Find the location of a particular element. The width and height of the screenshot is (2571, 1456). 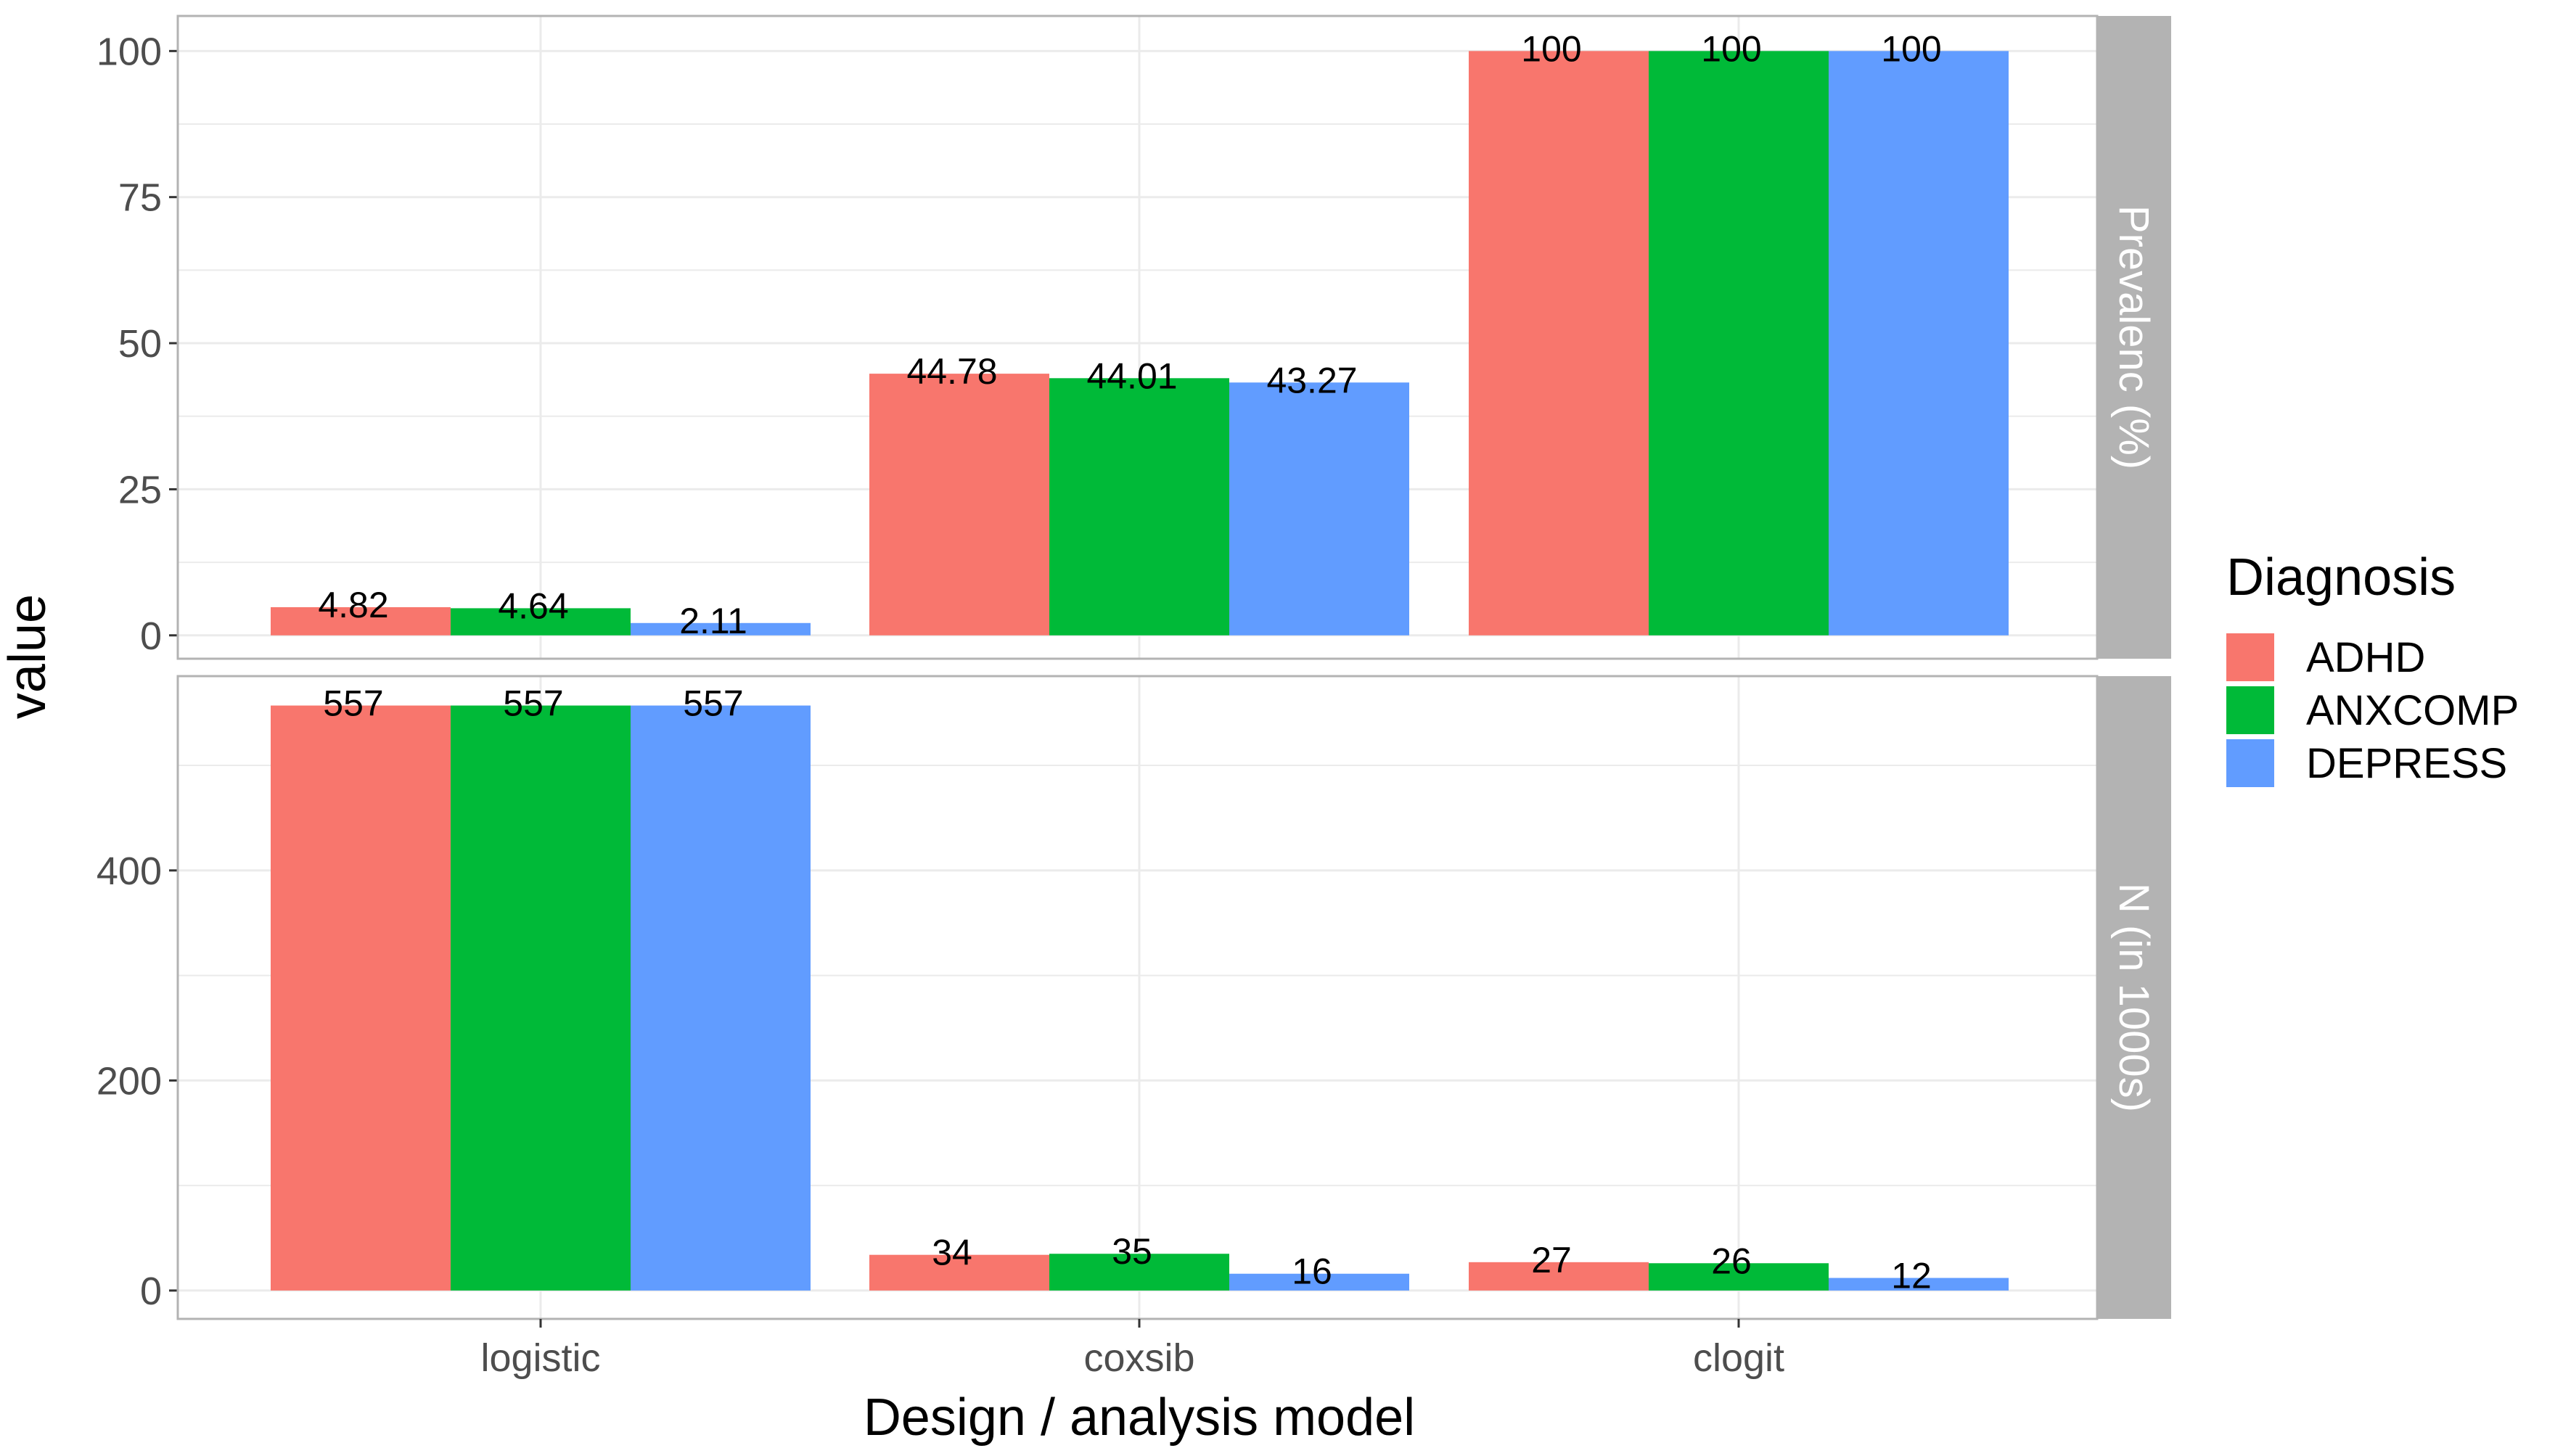

data-label: 26 is located at coordinates (1732, 1261).